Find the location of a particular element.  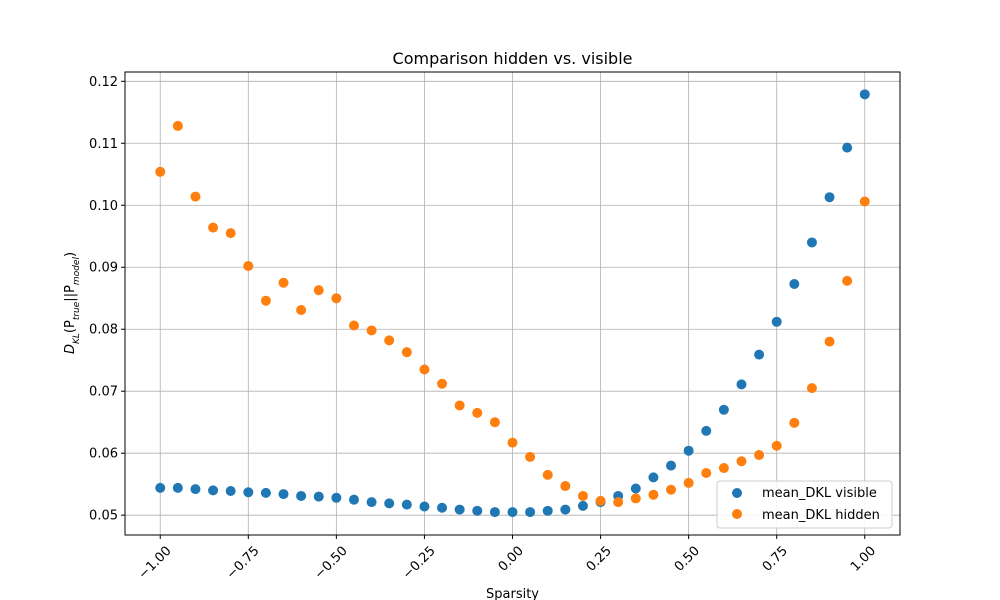

y-tick-label: 0.12 is located at coordinates (103, 82).